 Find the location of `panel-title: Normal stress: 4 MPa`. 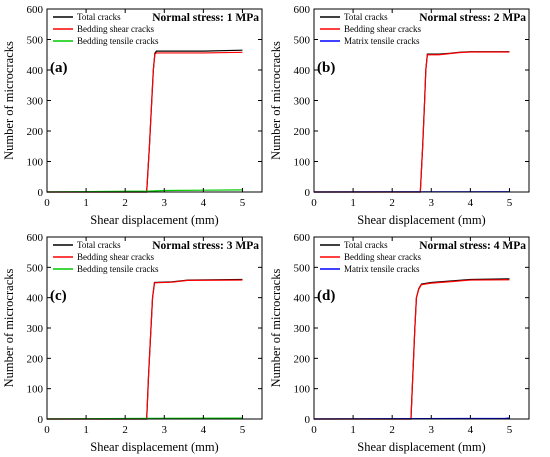

panel-title: Normal stress: 4 MPa is located at coordinates (472, 246).